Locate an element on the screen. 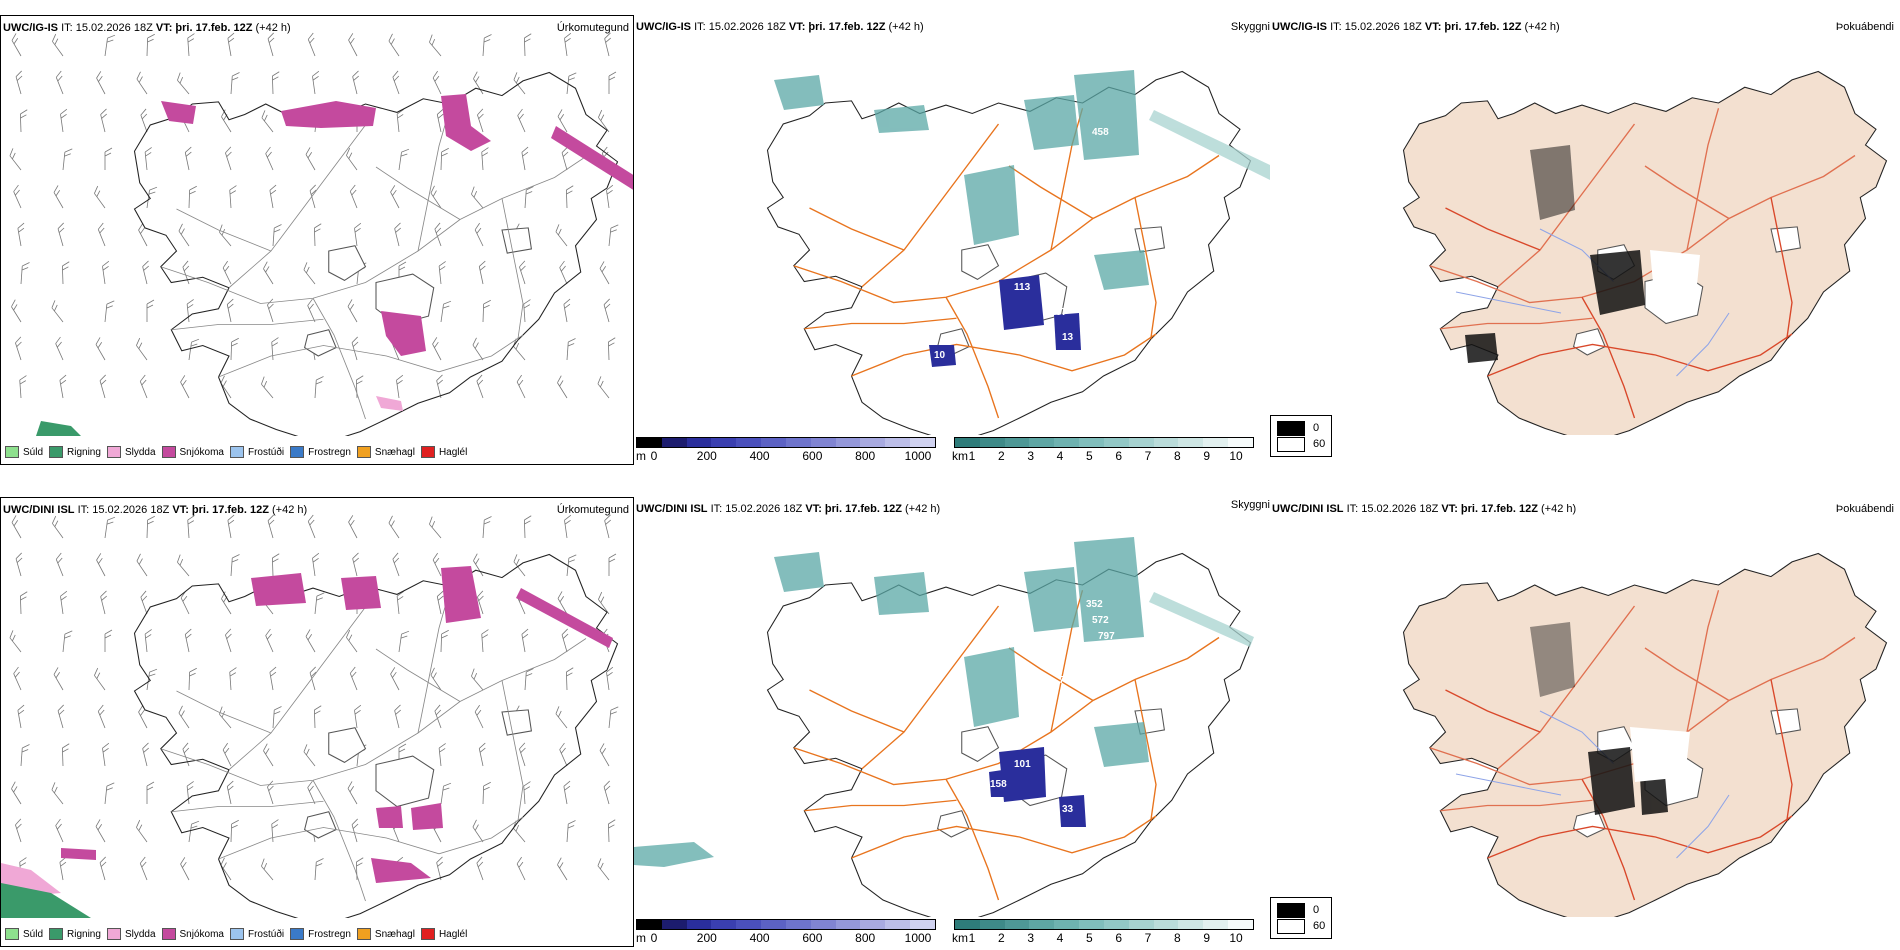 Image resolution: width=1900 pixels, height=950 pixels. ceiling-label: 10 is located at coordinates (940, 355).